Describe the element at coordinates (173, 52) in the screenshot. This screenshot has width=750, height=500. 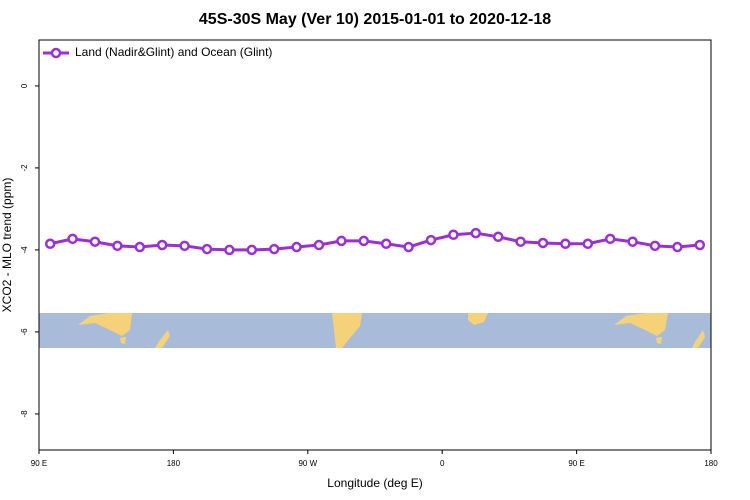
I see `legend-label: Land (Nadir&Glint) and Ocean (Glint)` at that location.